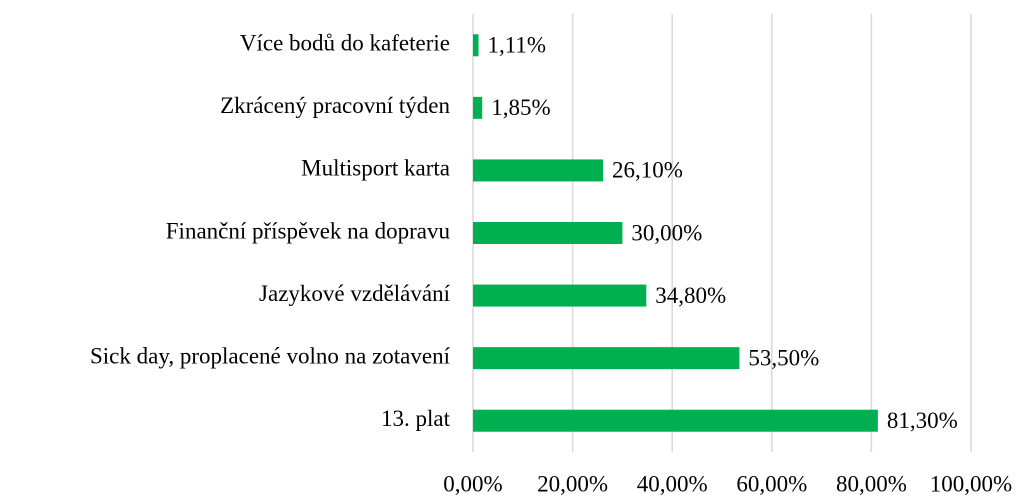 This screenshot has height=497, width=1023. What do you see at coordinates (416, 418) in the screenshot?
I see `y-tick-label: 13. plat` at bounding box center [416, 418].